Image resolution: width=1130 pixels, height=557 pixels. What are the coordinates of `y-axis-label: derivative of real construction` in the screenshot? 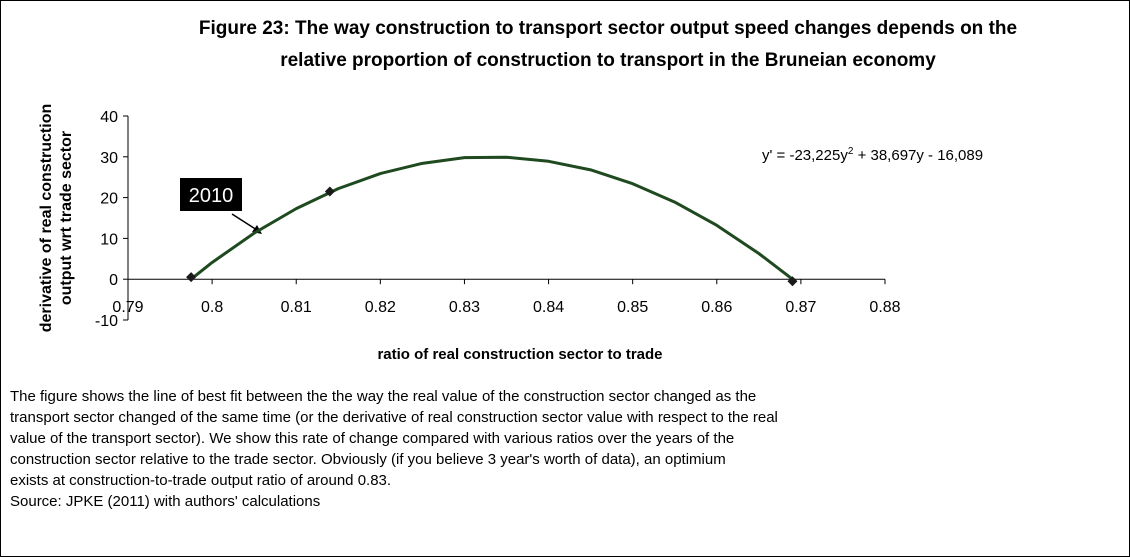 It's located at (46, 218).